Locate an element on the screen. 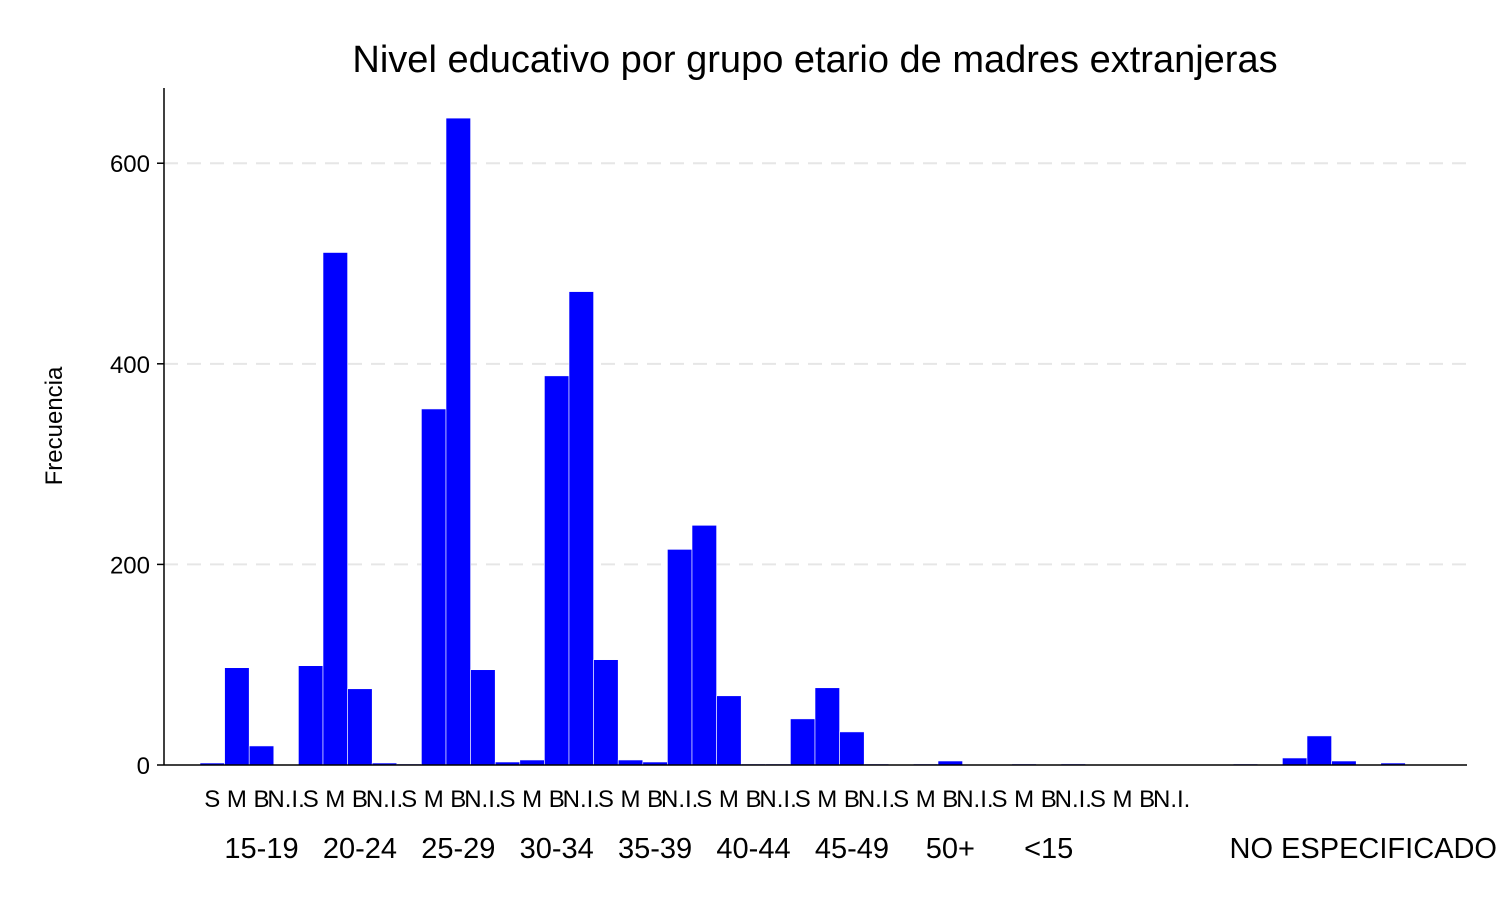 This screenshot has width=1500, height=905. x-group-label: NO ESPECIFICADO is located at coordinates (1364, 849).